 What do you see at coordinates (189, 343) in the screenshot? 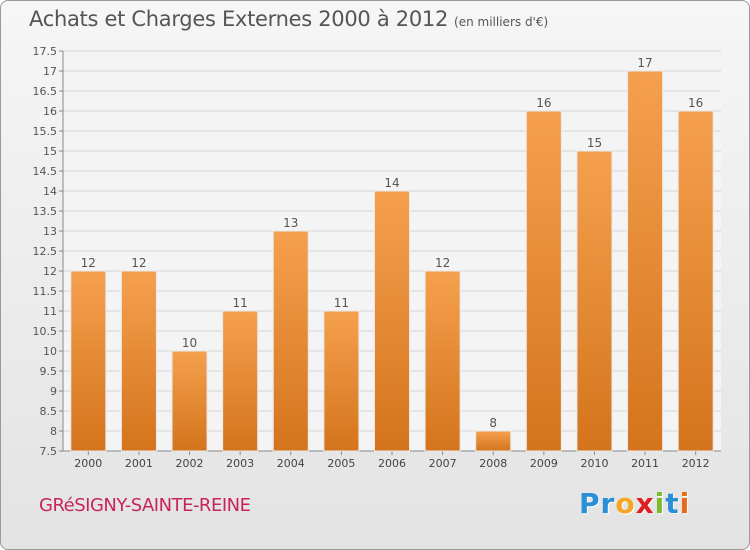
I see `bar-value-label: 10` at bounding box center [189, 343].